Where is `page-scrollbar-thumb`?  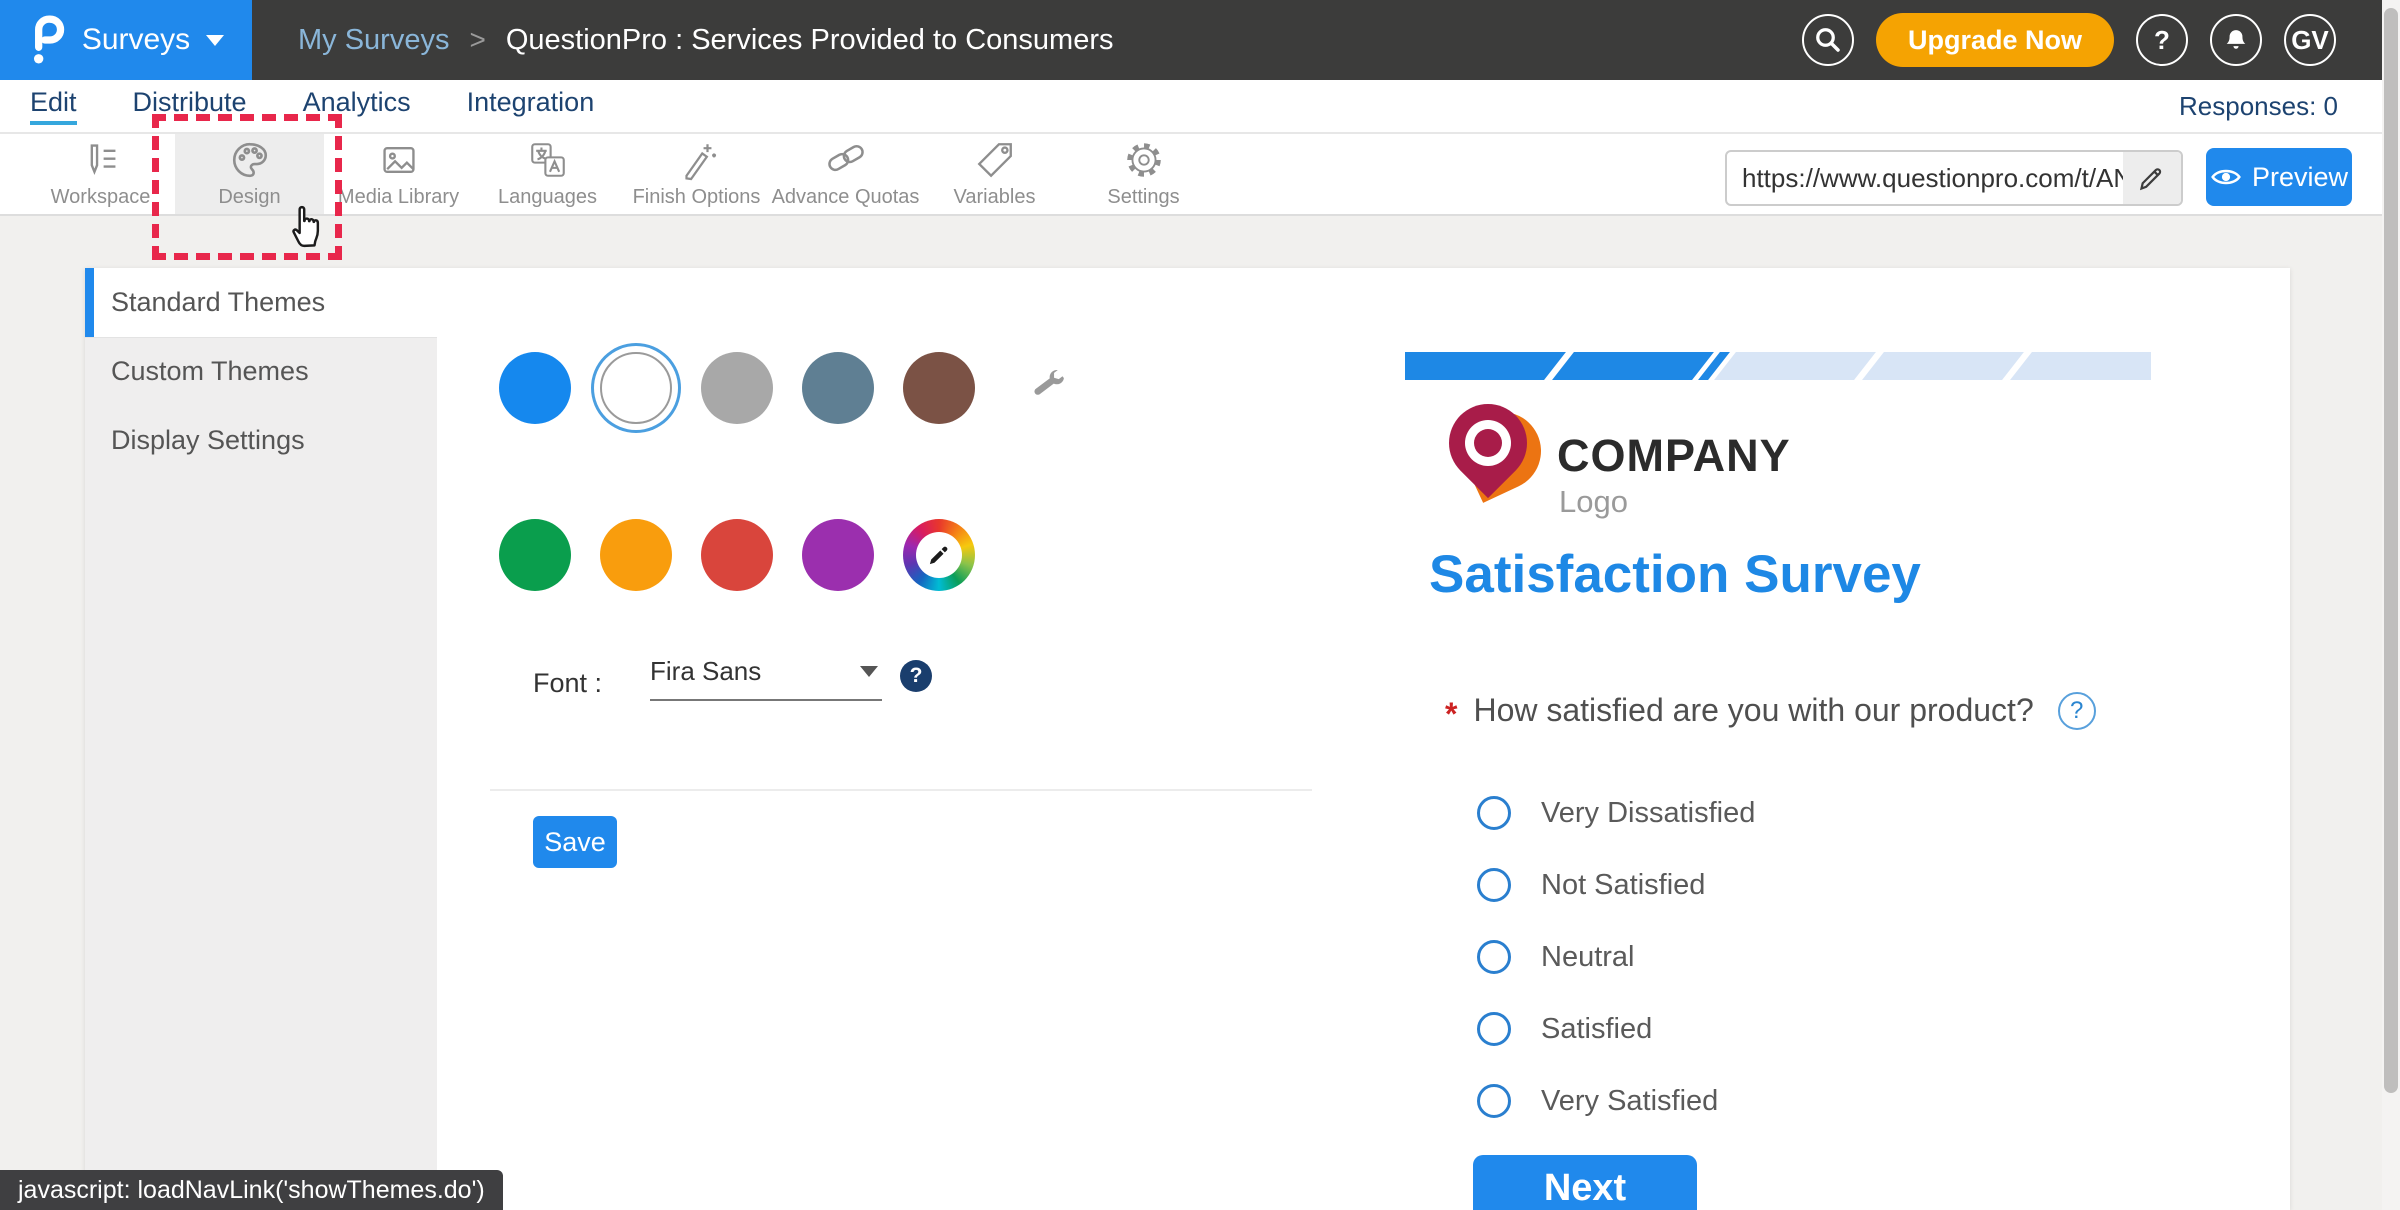 page-scrollbar-thumb is located at coordinates (2391, 550).